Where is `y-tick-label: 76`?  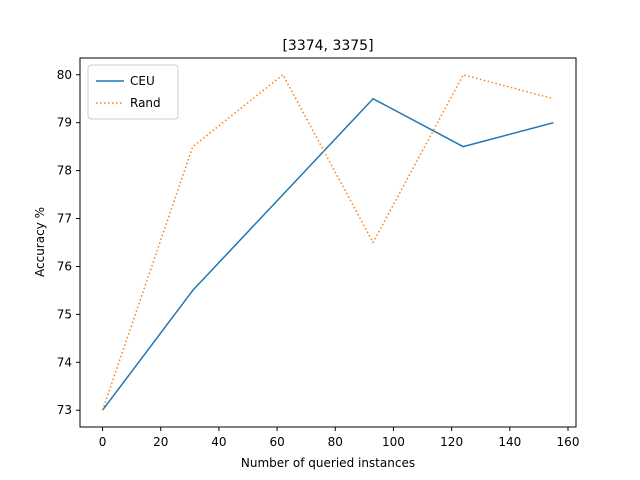
y-tick-label: 76 is located at coordinates (64, 266).